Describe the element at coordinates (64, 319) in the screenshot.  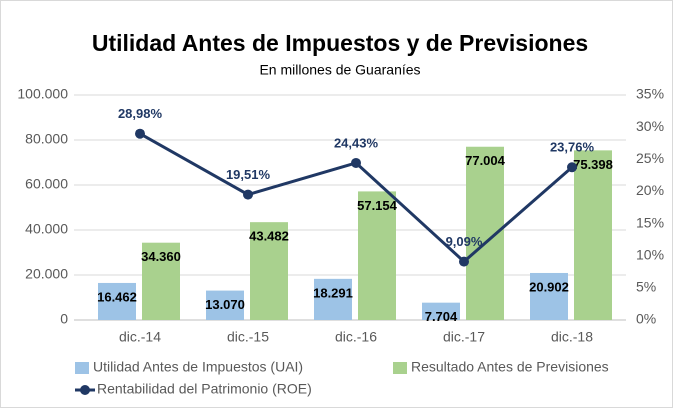
I see `y-tick-label: 0` at that location.